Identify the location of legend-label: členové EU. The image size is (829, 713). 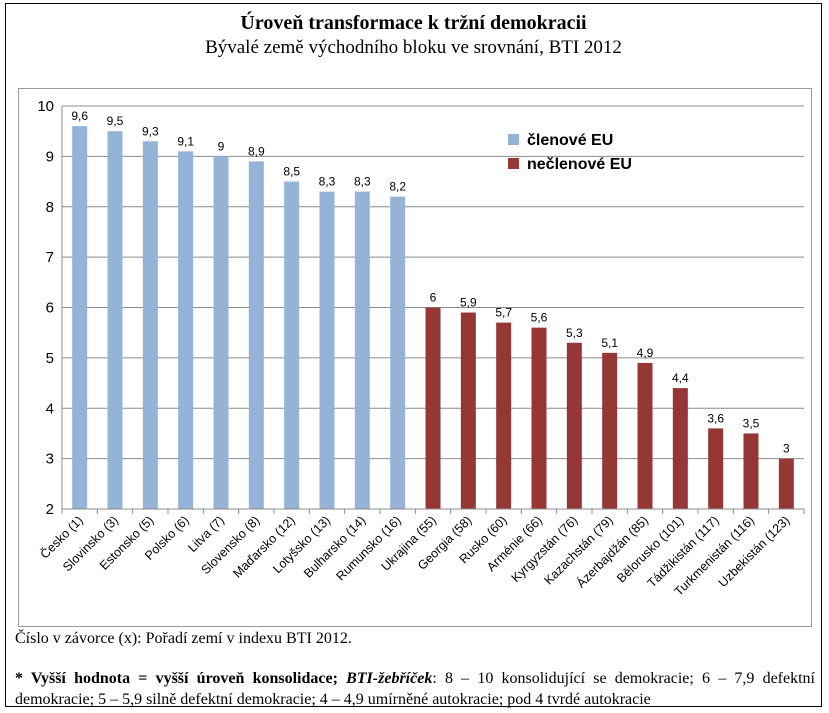
(570, 140).